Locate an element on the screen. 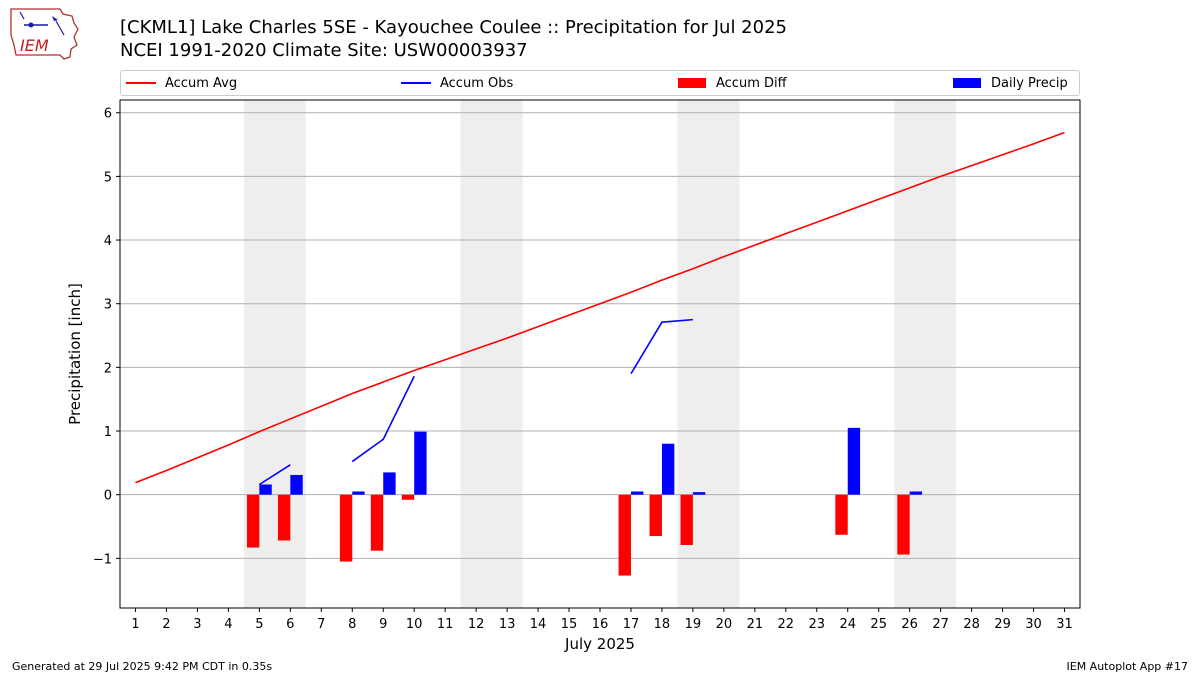 The width and height of the screenshot is (1200, 675). y-tick-label-6: 6 is located at coordinates (108, 114).